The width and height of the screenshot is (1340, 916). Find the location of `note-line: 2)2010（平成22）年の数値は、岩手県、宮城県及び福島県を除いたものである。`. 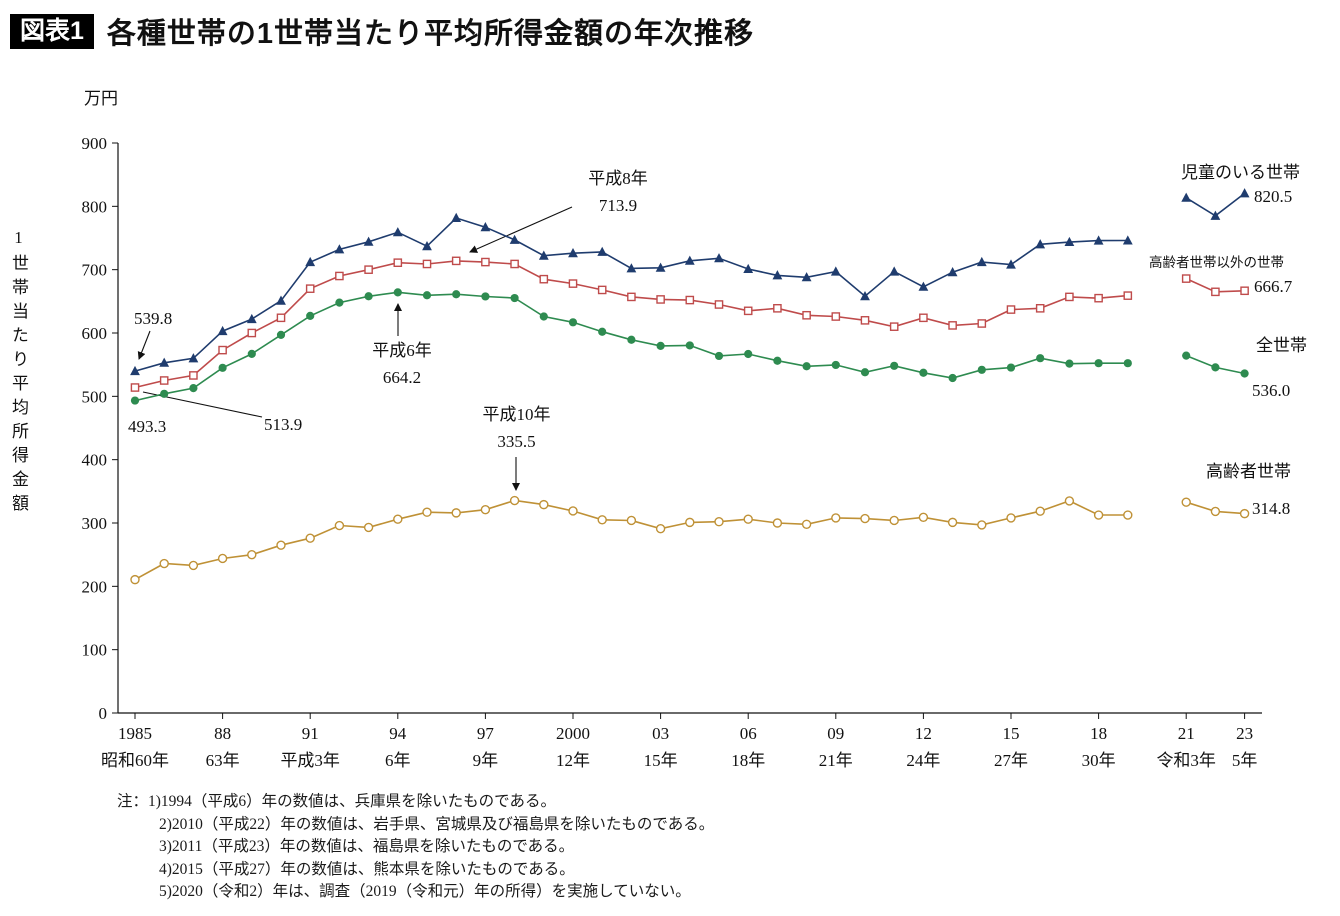

note-line: 2)2010（平成22）年の数値は、岩手県、宮城県及び福島県を除いたものである。 is located at coordinates (437, 824).